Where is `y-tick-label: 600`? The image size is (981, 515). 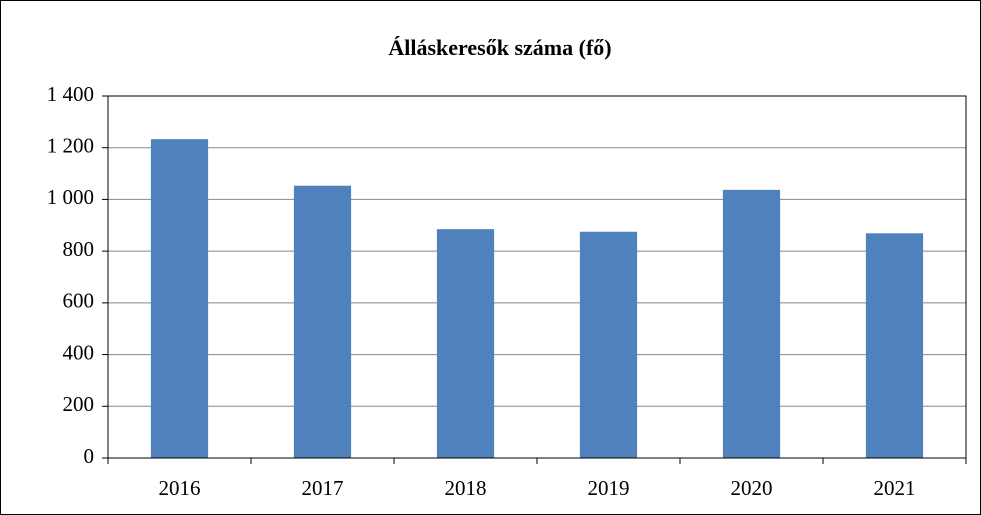
y-tick-label: 600 is located at coordinates (79, 301).